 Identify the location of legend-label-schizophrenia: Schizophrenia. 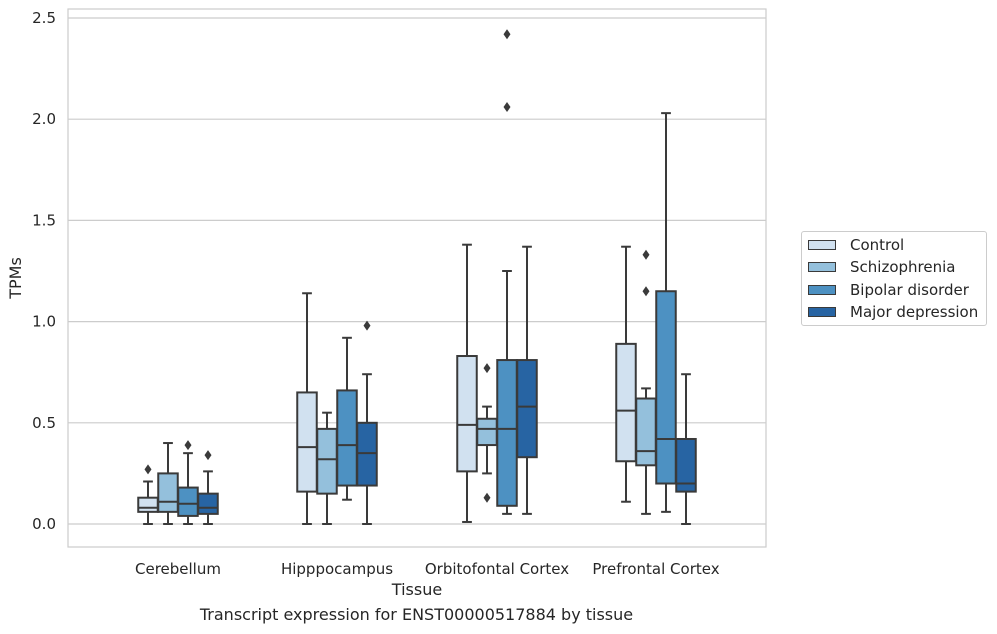
(903, 267).